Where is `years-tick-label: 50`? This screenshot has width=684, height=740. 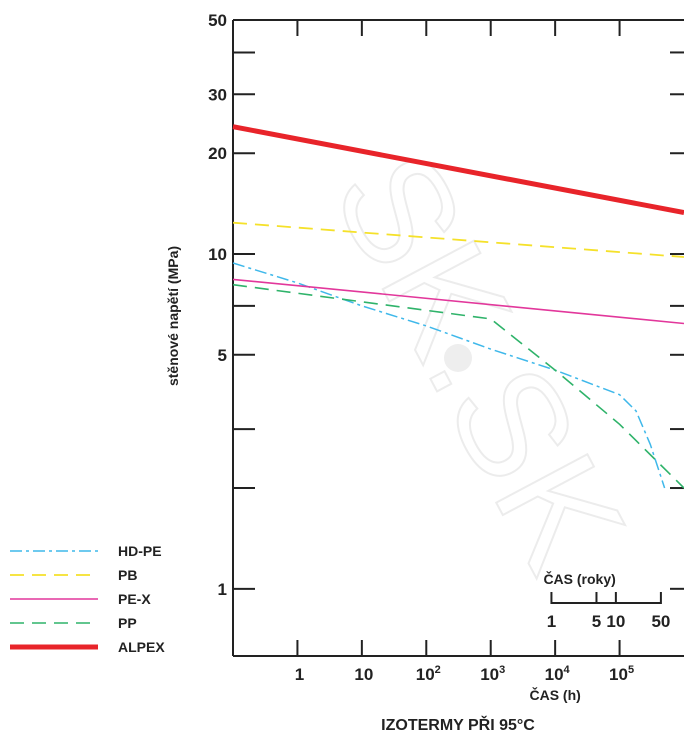
years-tick-label: 50 is located at coordinates (660, 621).